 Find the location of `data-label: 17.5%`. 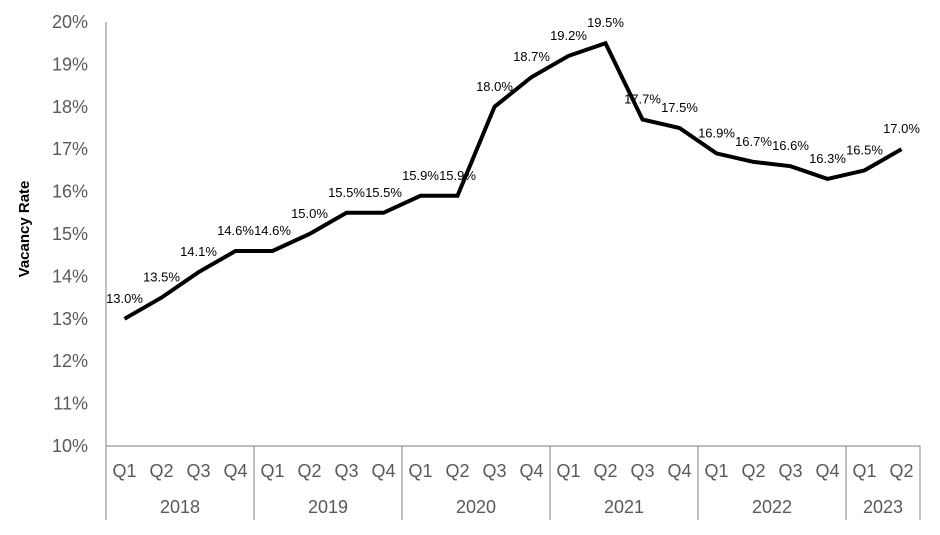

data-label: 17.5% is located at coordinates (679, 107).